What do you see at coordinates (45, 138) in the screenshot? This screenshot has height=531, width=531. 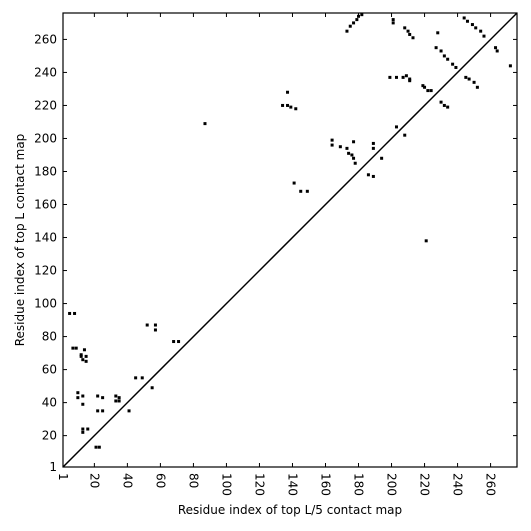 I see `y-tick-label: 200` at bounding box center [45, 138].